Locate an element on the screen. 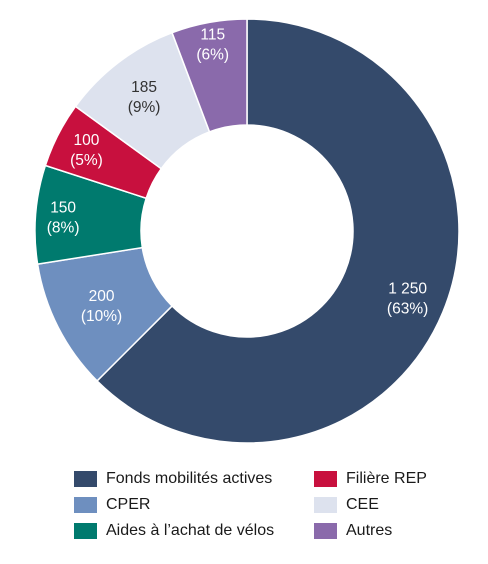  donut-slice is located at coordinates (209, 75).